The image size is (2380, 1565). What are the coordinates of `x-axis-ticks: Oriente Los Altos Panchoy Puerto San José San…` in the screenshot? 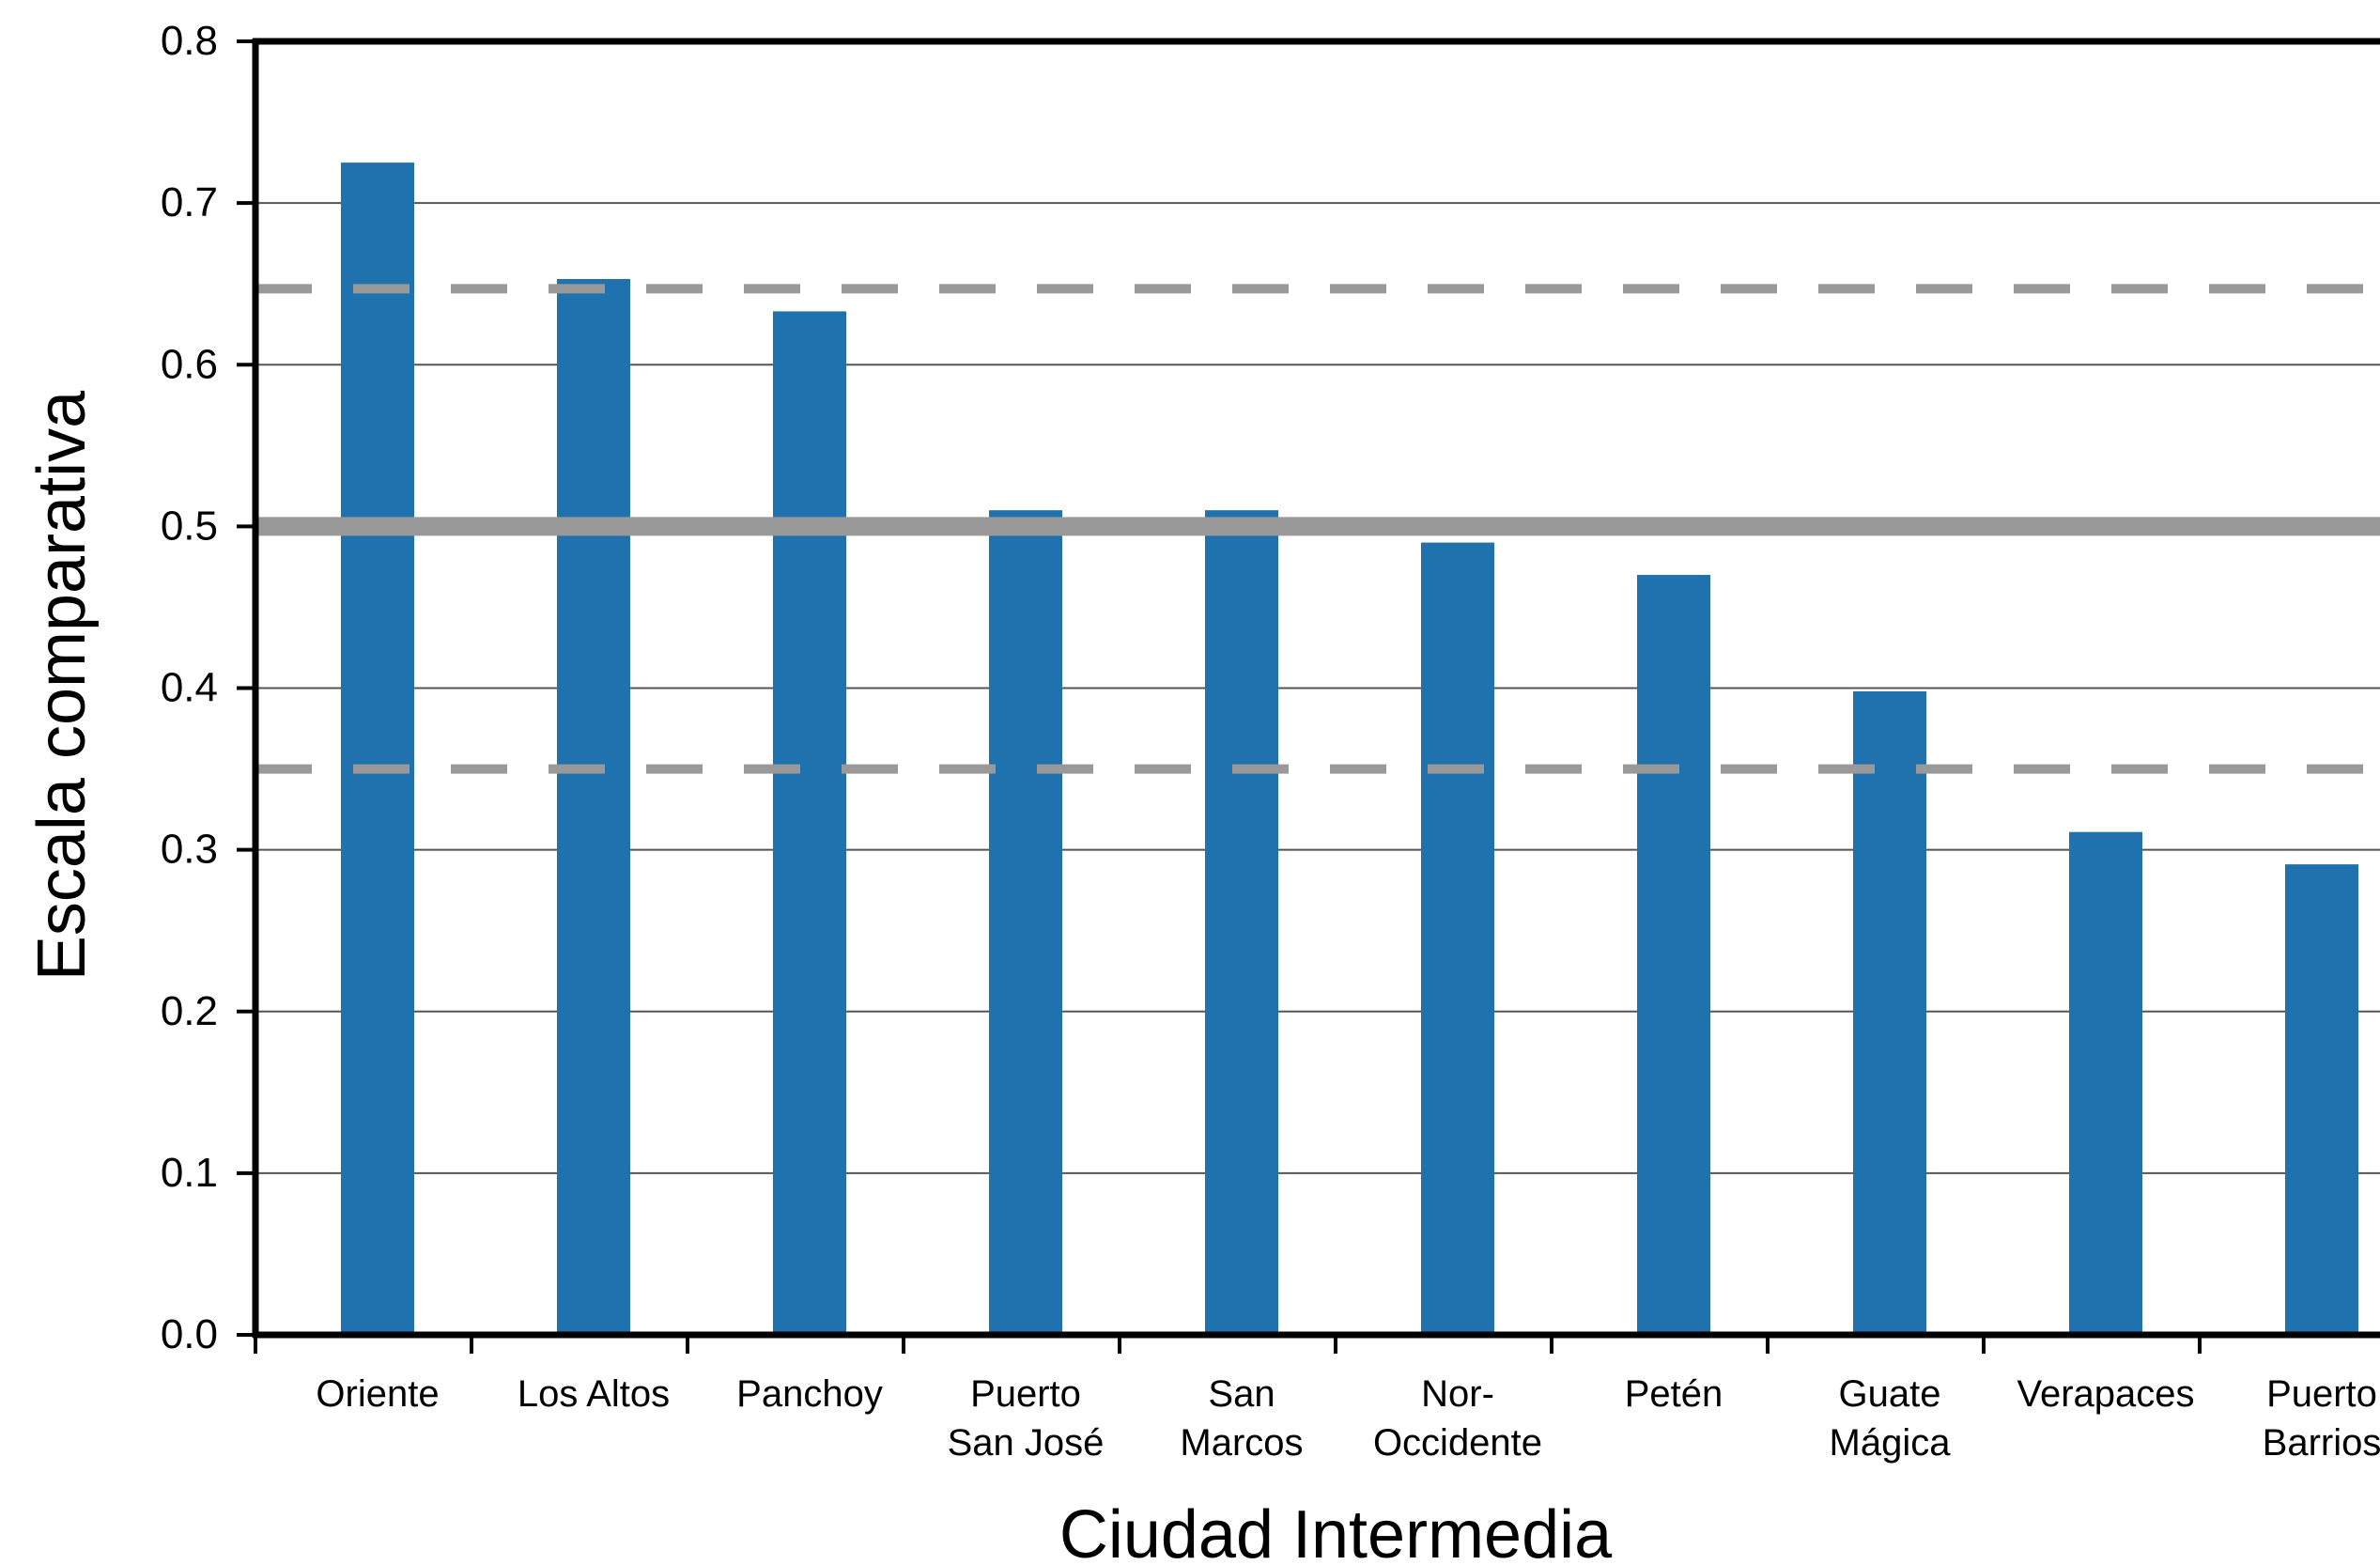 It's located at (1317, 1400).